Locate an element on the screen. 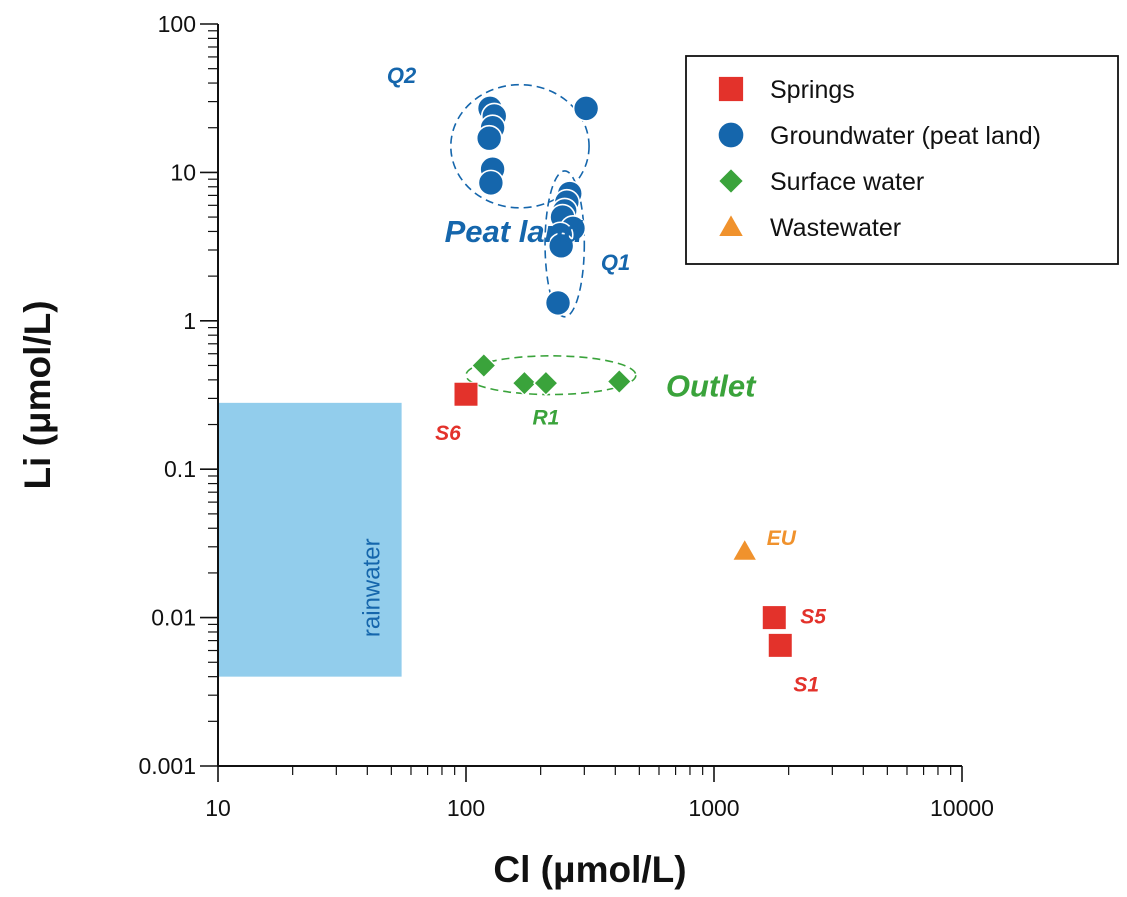 The width and height of the screenshot is (1127, 897). point-label-s1: S1 is located at coordinates (806, 684).